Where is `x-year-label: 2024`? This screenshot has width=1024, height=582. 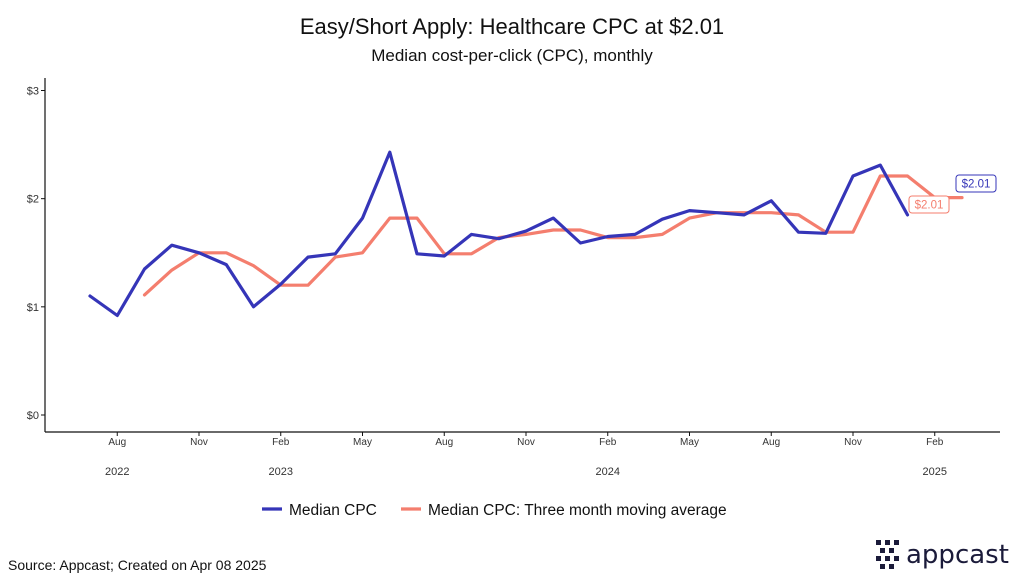
x-year-label: 2024 is located at coordinates (608, 472).